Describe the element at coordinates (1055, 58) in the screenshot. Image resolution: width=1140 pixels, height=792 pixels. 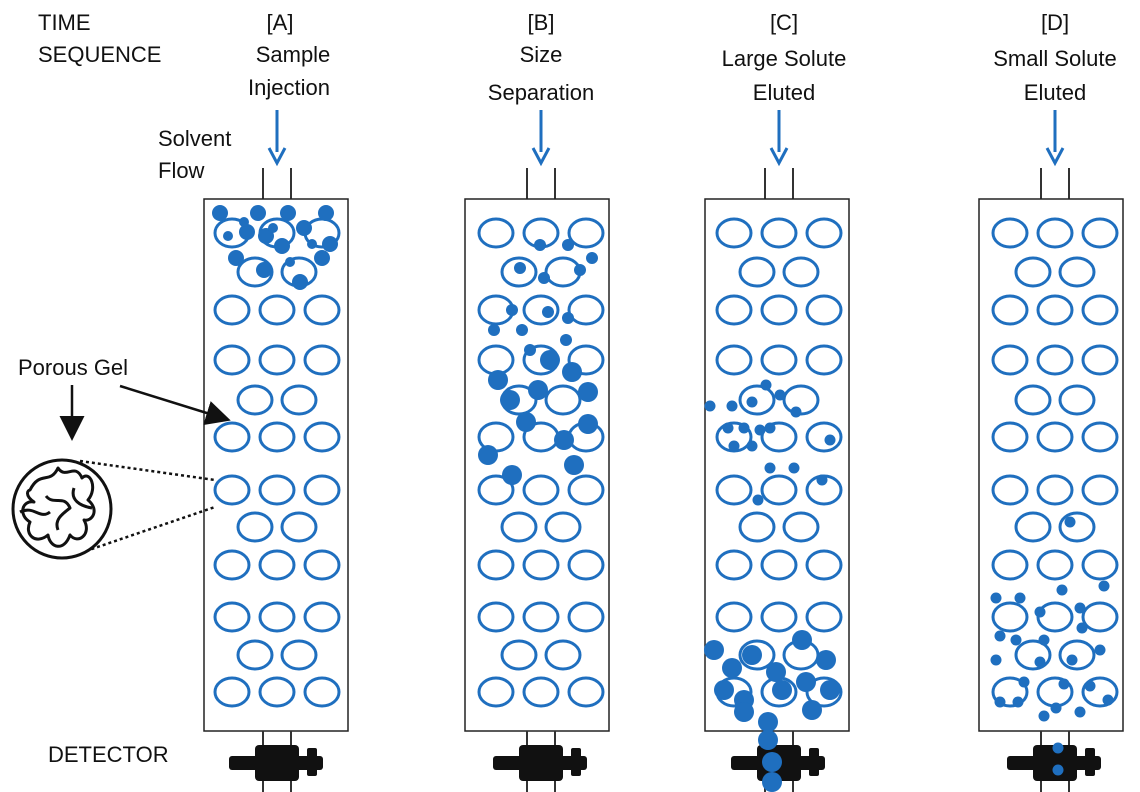
I see `stage-d-title-line1: Small Solute` at that location.